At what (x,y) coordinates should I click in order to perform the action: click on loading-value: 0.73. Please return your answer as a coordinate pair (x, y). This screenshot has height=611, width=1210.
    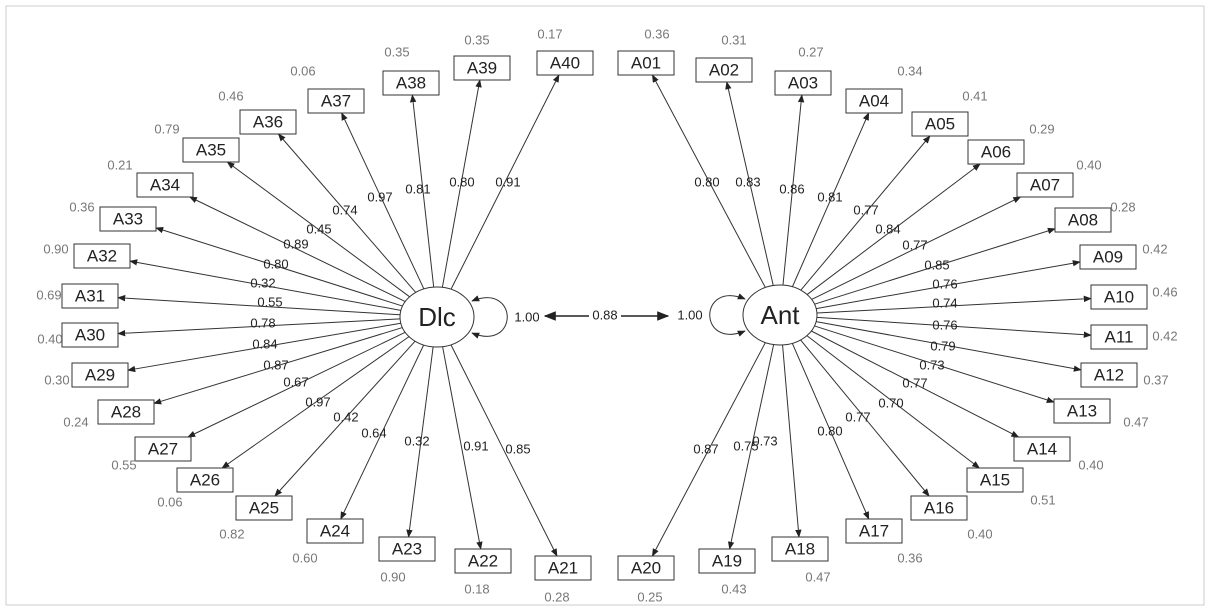
    Looking at the image, I should click on (931, 364).